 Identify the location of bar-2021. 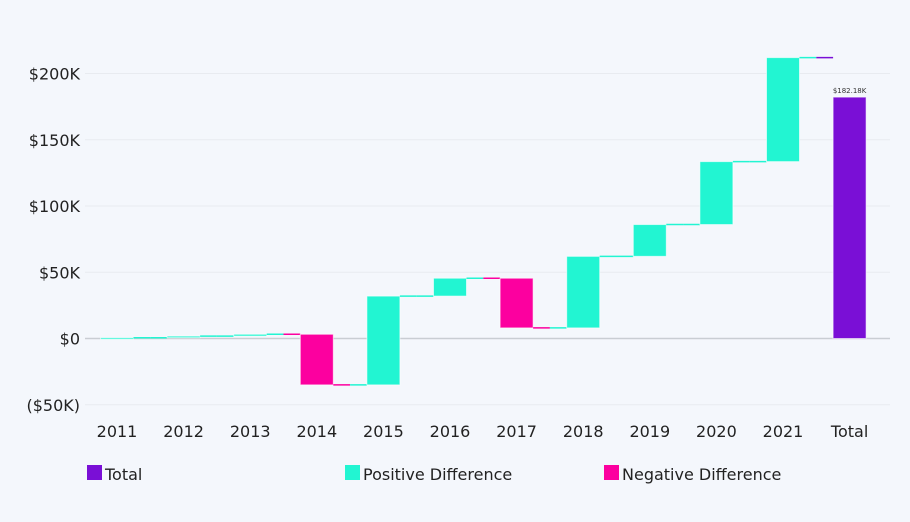
(783, 110).